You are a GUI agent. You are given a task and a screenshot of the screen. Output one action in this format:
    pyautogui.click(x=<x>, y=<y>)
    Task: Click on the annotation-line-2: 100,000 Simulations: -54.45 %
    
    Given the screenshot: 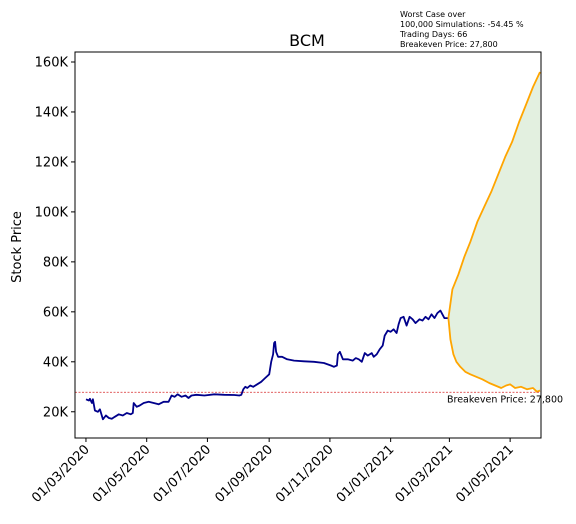 What is the action you would take?
    pyautogui.click(x=462, y=24)
    